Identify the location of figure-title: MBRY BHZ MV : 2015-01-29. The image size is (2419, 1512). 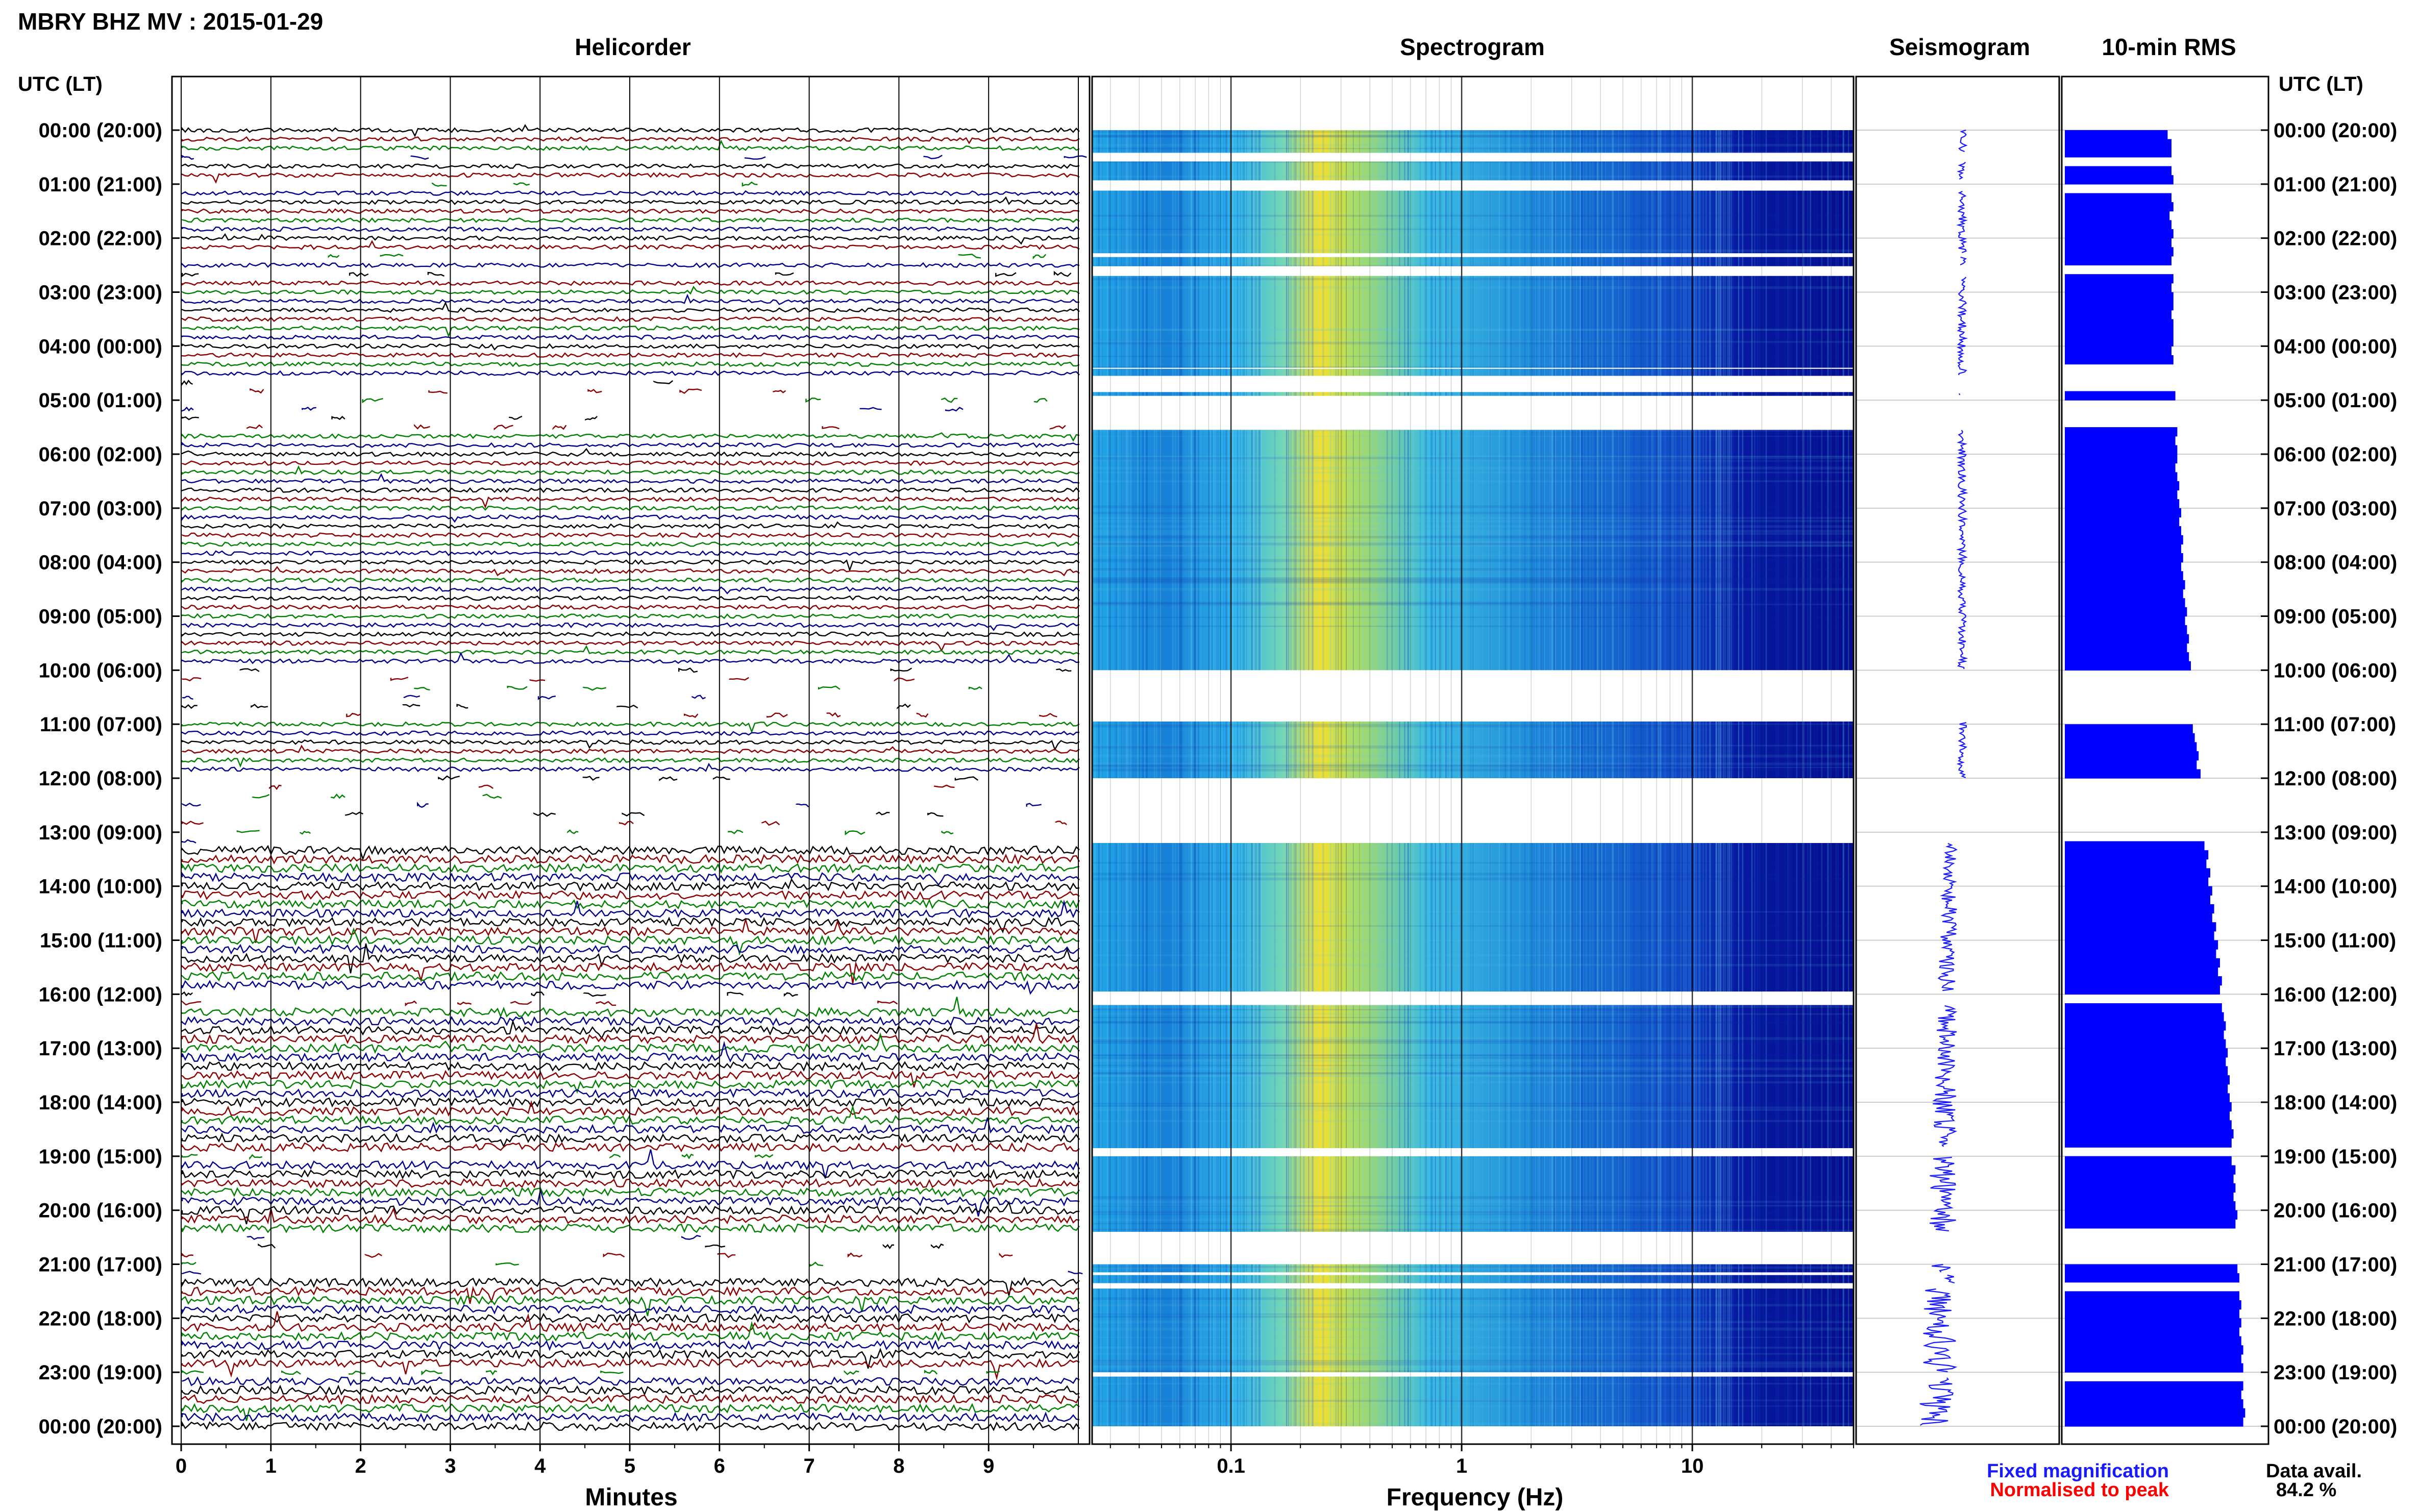
(170, 21).